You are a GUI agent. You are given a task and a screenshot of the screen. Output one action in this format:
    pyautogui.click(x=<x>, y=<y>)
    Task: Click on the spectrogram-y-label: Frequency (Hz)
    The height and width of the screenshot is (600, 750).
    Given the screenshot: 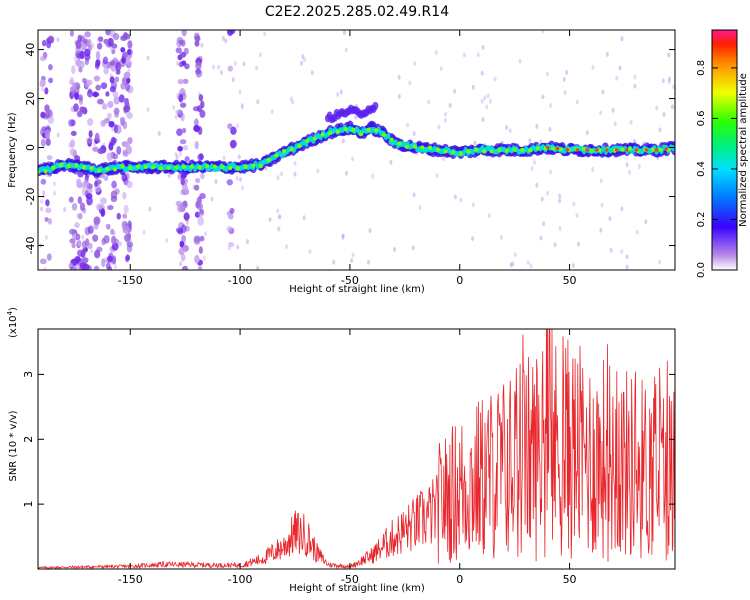 What is the action you would take?
    pyautogui.click(x=12, y=150)
    